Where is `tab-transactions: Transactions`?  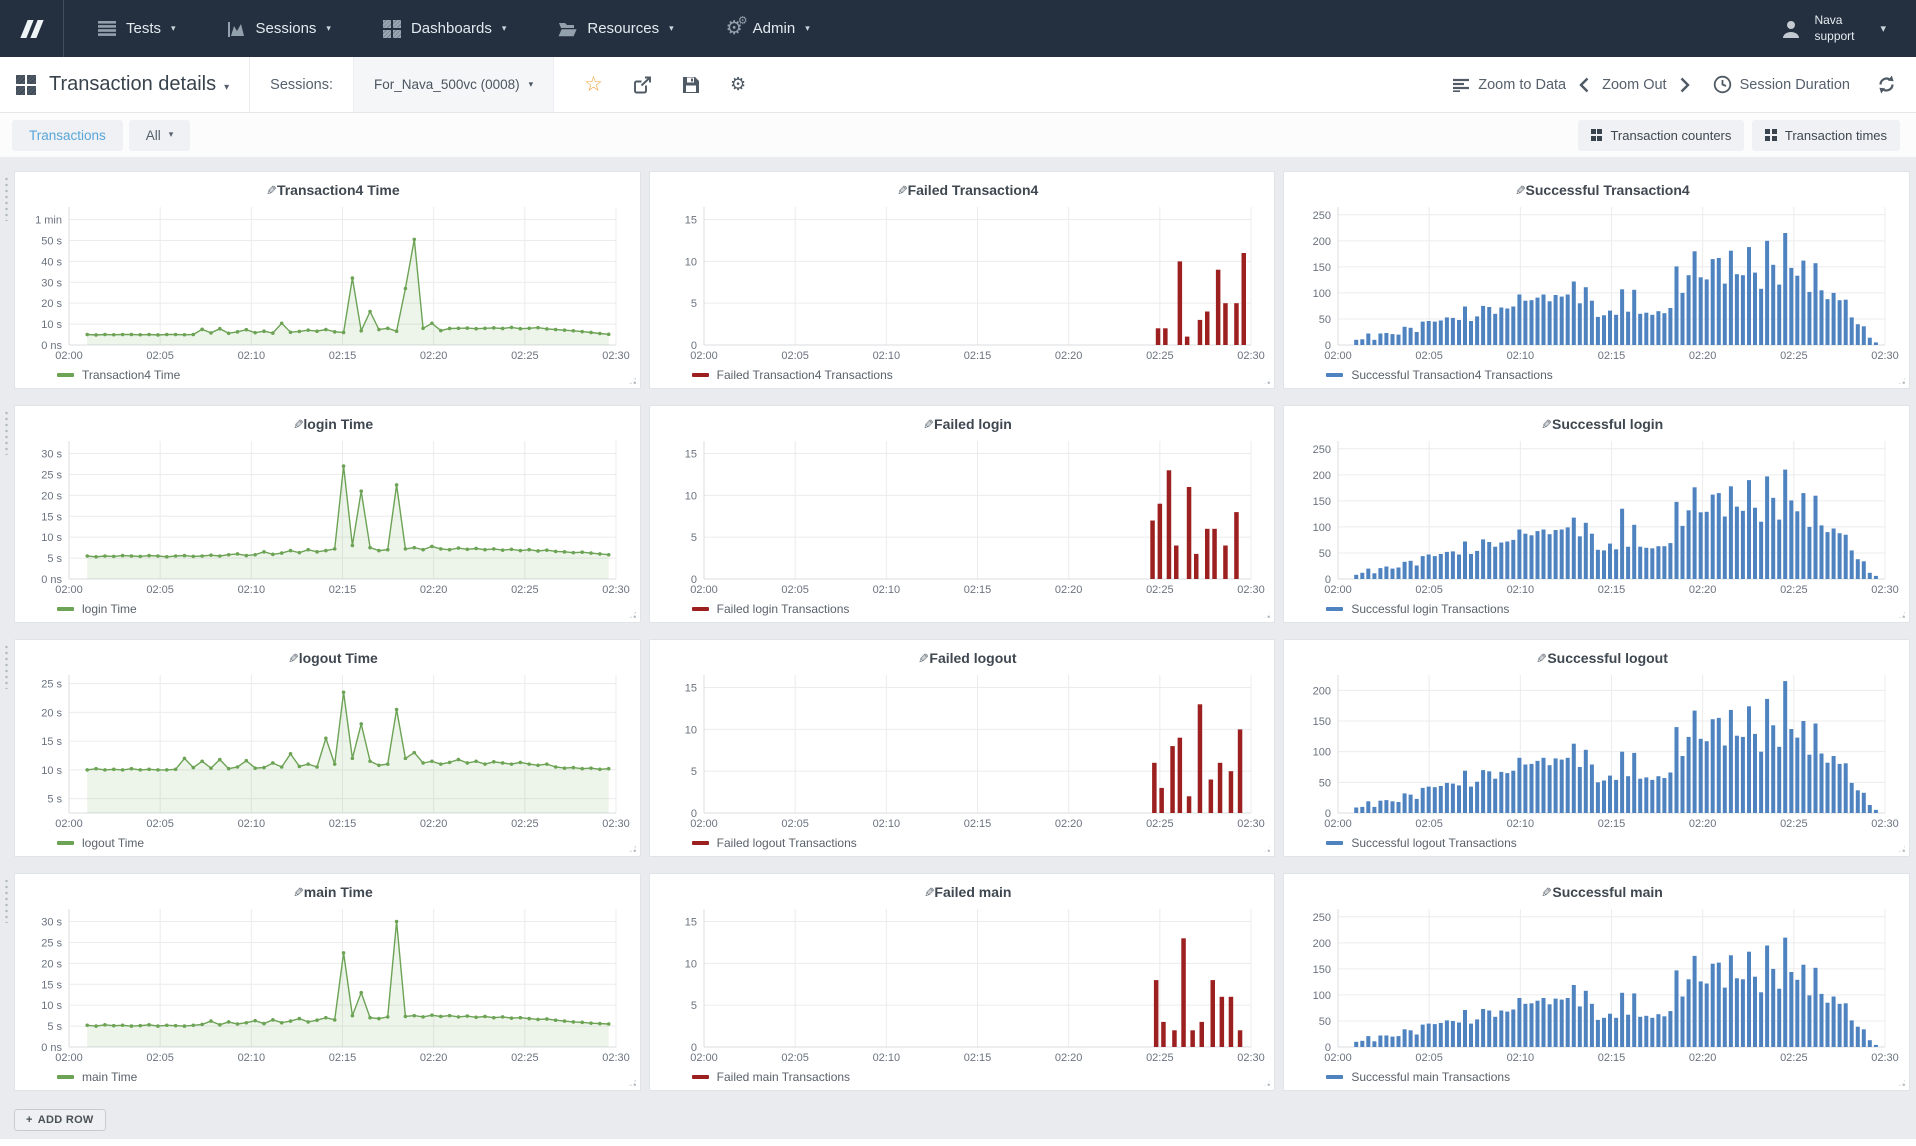
tab-transactions: Transactions is located at coordinates (67, 135).